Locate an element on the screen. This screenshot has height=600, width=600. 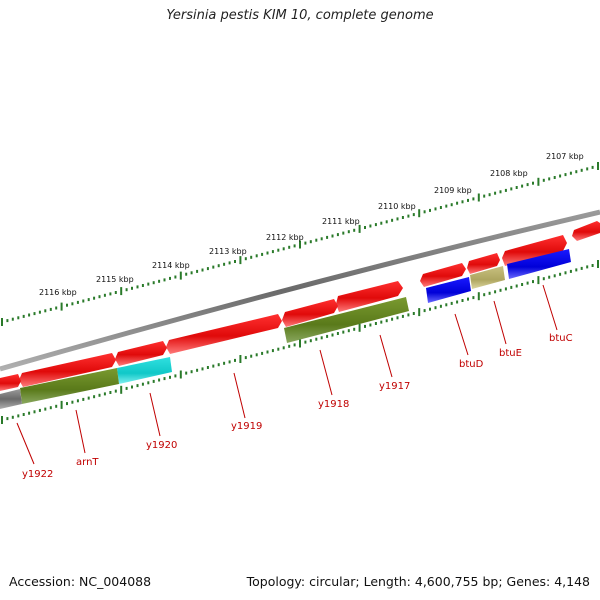
feature-block-btuE is located at coordinates (487, 277).